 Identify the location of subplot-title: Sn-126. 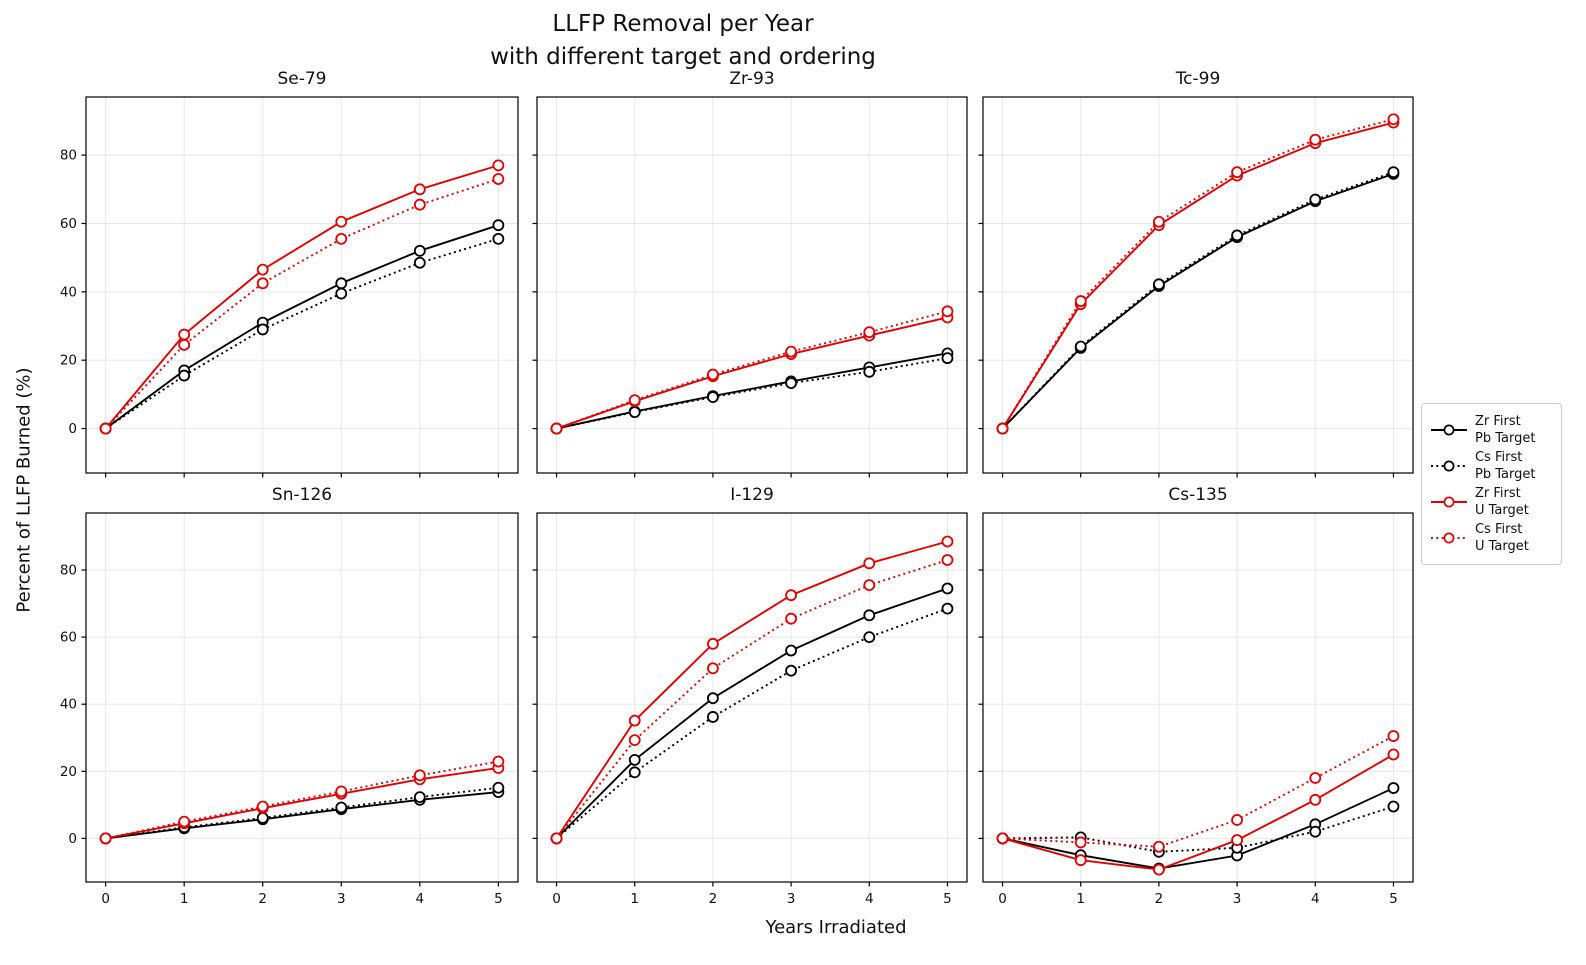
(302, 495).